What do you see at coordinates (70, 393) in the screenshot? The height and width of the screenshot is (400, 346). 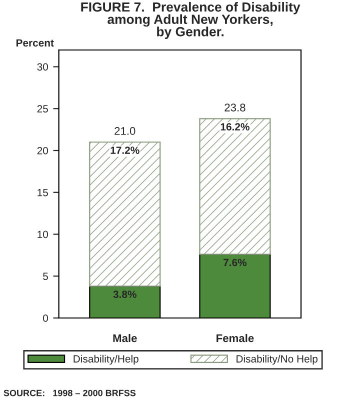 I see `source-note: SOURCE: 1998 – 2000 BRFSS` at bounding box center [70, 393].